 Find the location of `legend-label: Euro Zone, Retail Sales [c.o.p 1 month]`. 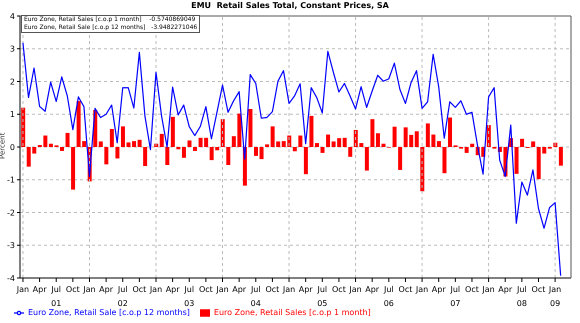

legend-label: Euro Zone, Retail Sales [c.o.p 1 month] is located at coordinates (292, 313).